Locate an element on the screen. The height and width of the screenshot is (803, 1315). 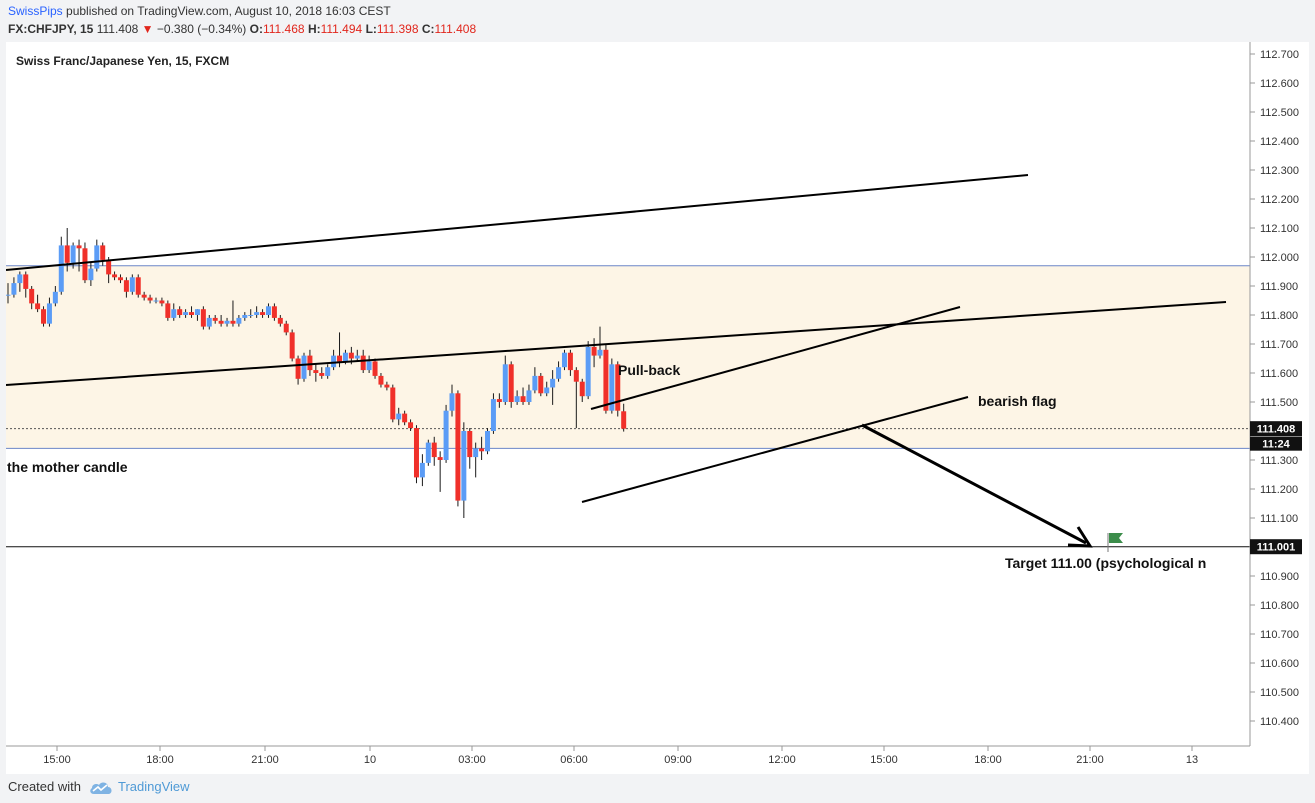
lower-channel-line is located at coordinates (616, 343).